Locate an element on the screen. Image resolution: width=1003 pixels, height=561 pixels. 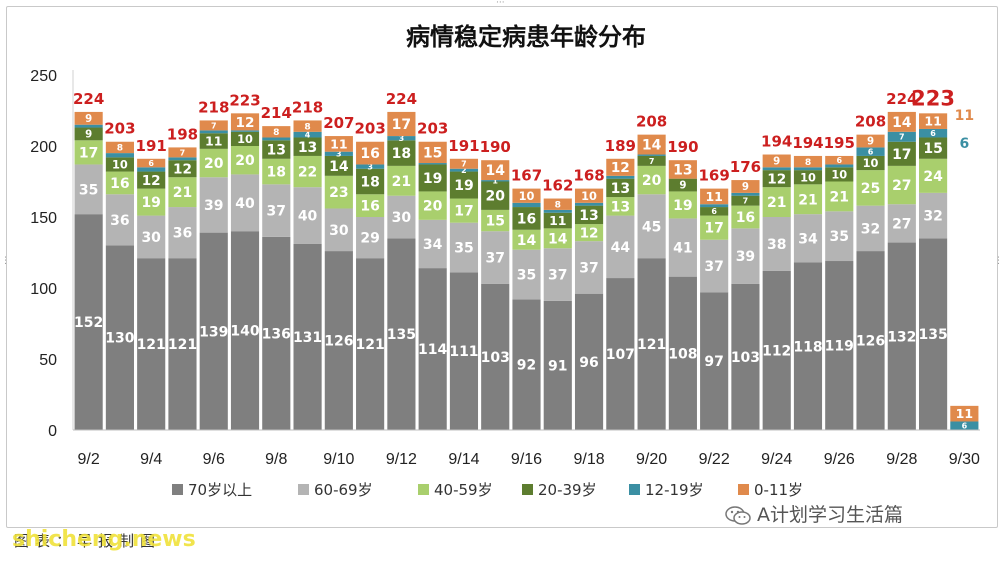
total-label: 189 is located at coordinates (620, 146).